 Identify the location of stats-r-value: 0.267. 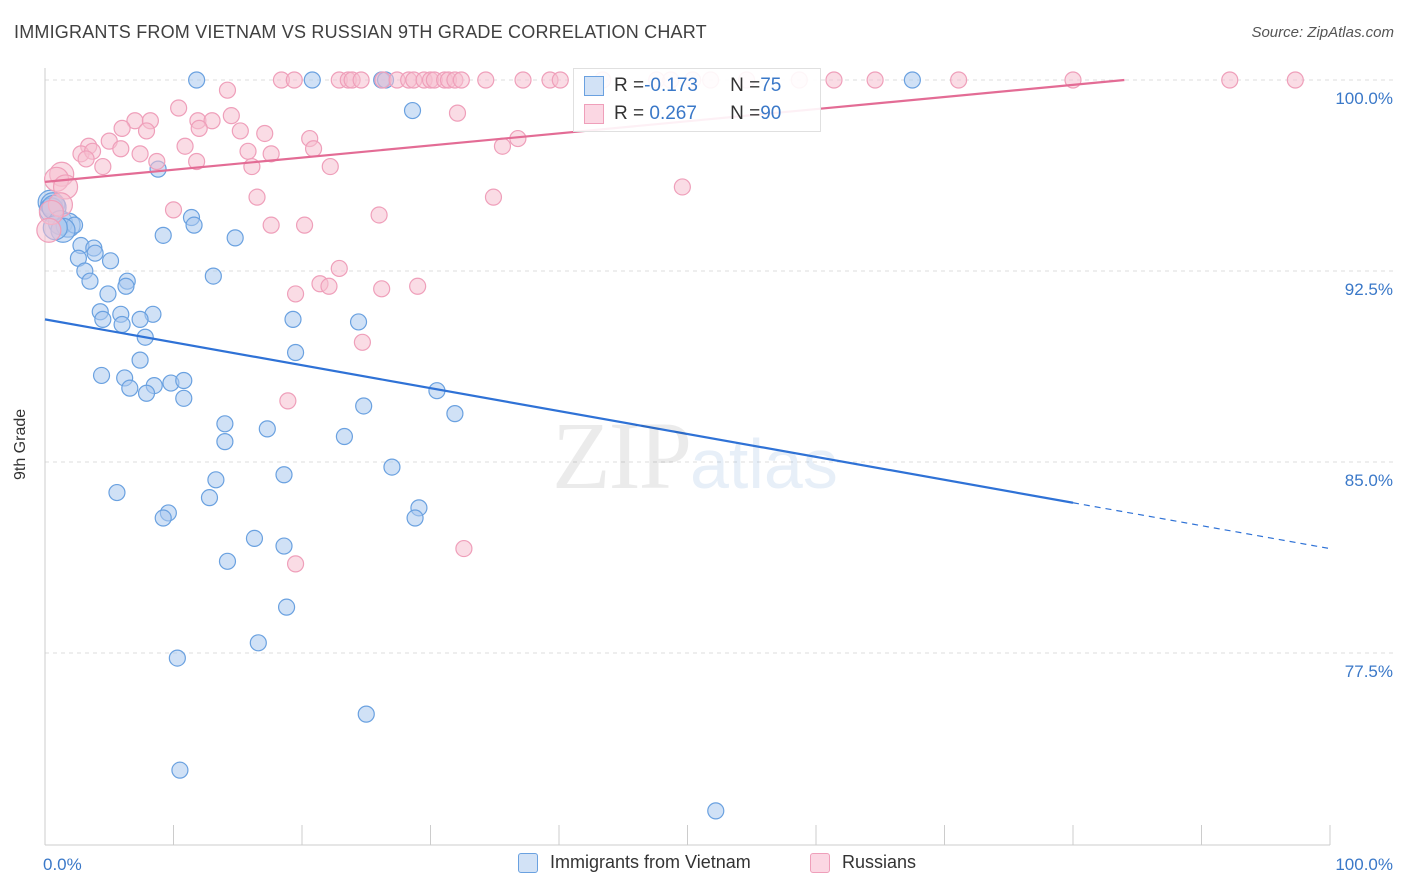
(670, 113).